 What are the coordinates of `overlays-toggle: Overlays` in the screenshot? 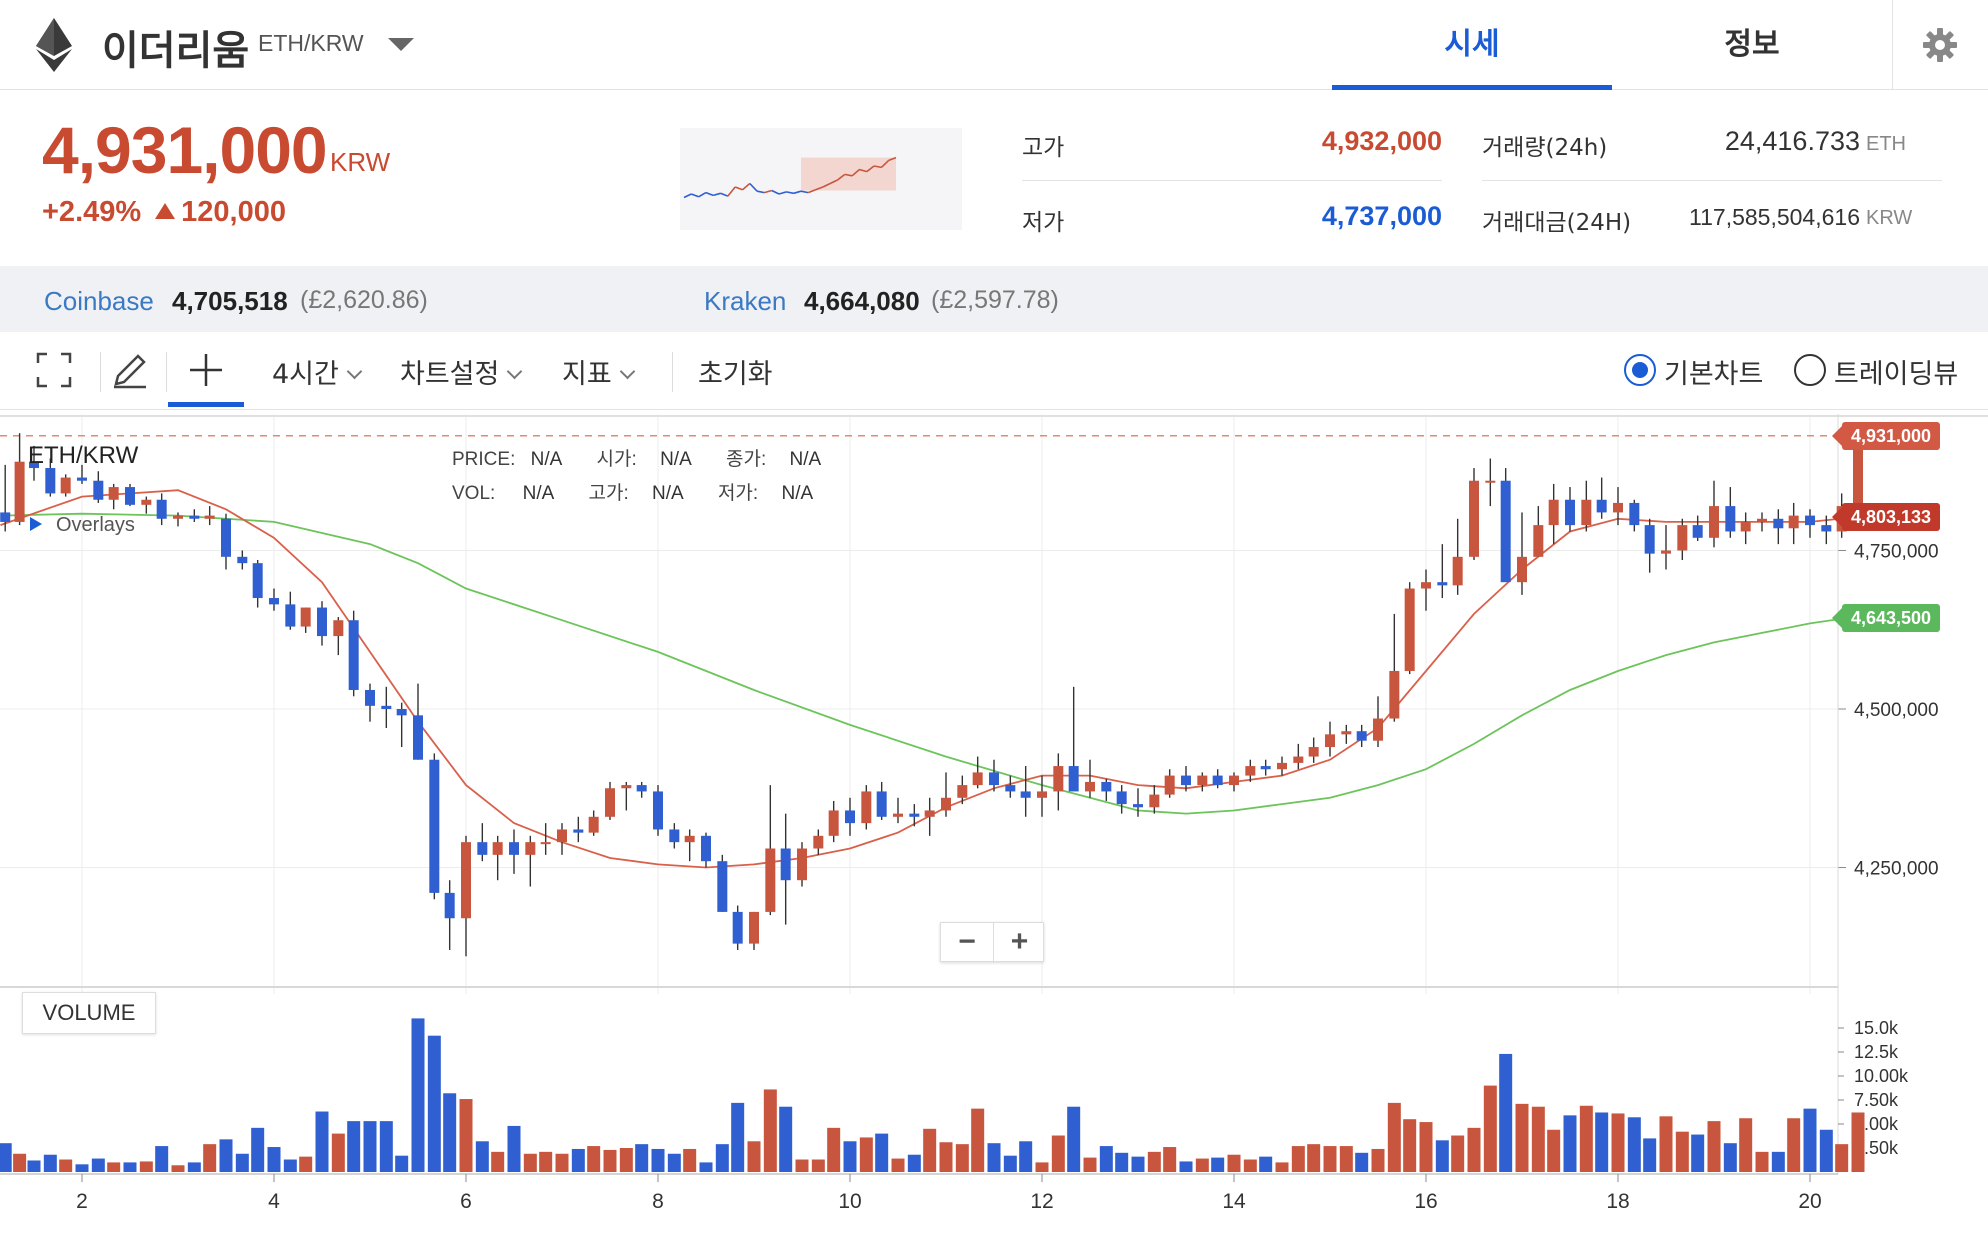 It's located at (82, 525).